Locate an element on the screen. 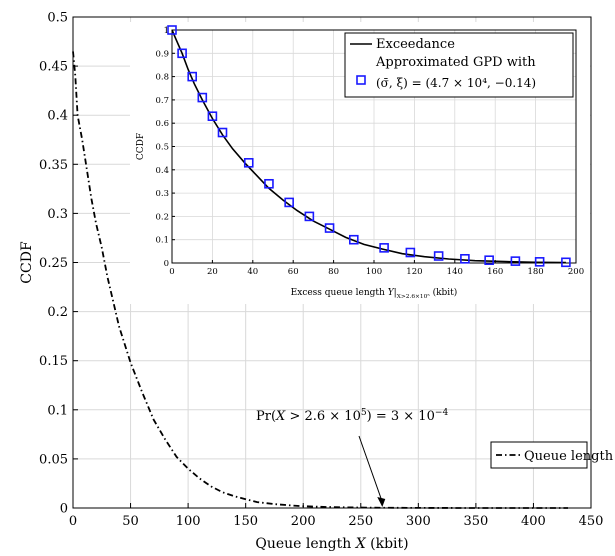 The height and width of the screenshot is (556, 615). main-x-tick-label-3: 150 is located at coordinates (245, 521).